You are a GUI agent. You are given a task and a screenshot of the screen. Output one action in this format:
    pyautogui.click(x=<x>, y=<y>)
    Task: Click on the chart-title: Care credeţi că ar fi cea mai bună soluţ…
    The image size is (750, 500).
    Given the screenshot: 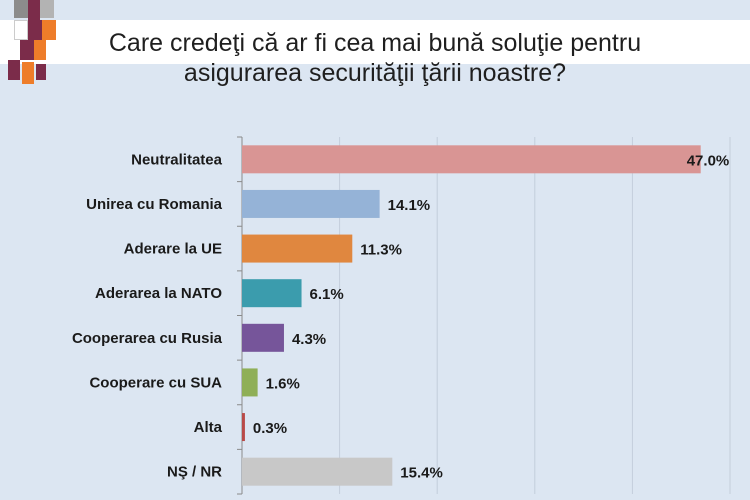 What is the action you would take?
    pyautogui.click(x=375, y=58)
    